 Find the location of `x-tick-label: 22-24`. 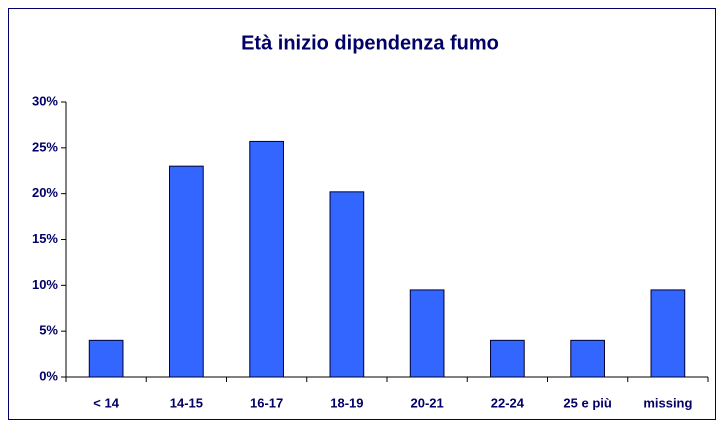

x-tick-label: 22-24 is located at coordinates (508, 402).